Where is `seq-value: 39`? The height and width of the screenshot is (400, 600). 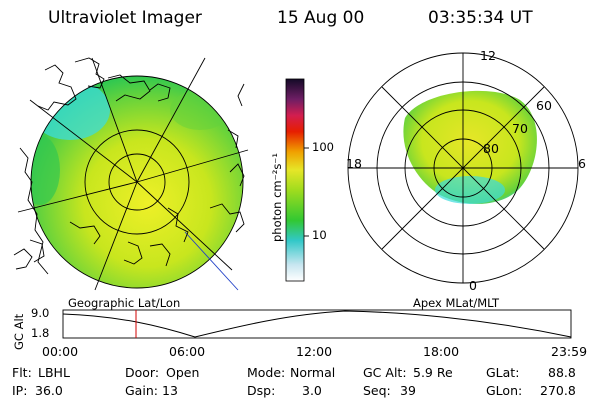 seq-value: 39 is located at coordinates (408, 390).